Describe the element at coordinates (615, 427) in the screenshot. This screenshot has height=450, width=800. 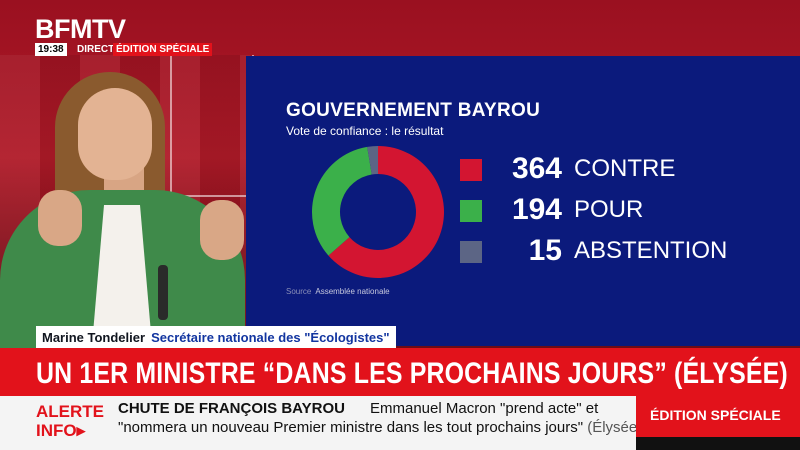
I see `ticker-line2-source: (Élysée)` at that location.